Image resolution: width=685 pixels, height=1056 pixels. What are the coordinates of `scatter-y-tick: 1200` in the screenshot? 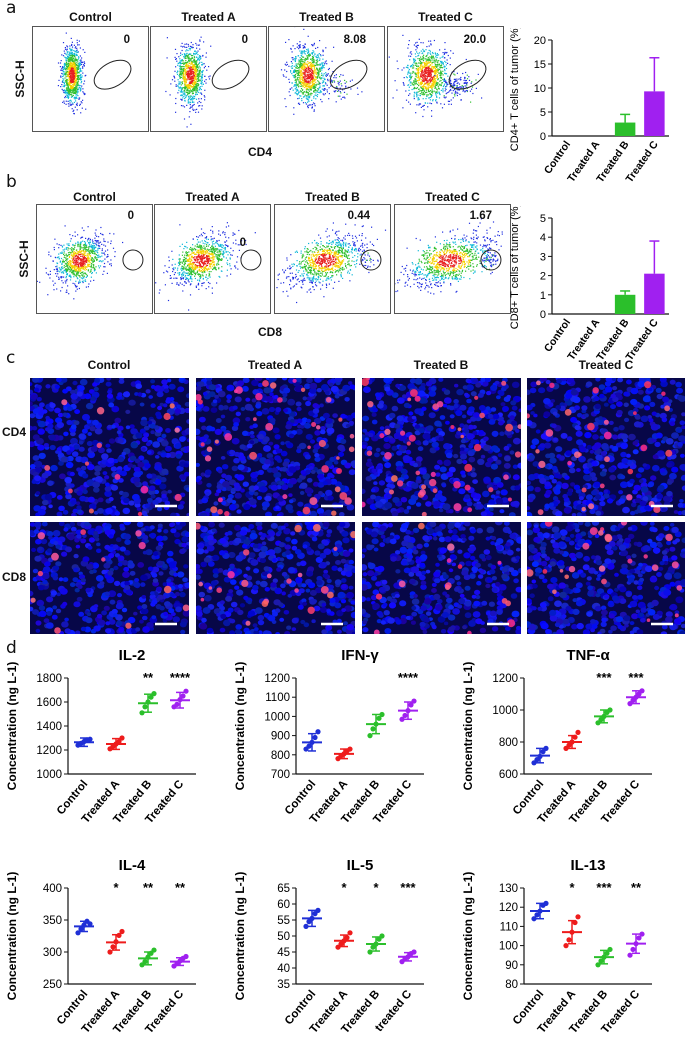 It's located at (277, 679).